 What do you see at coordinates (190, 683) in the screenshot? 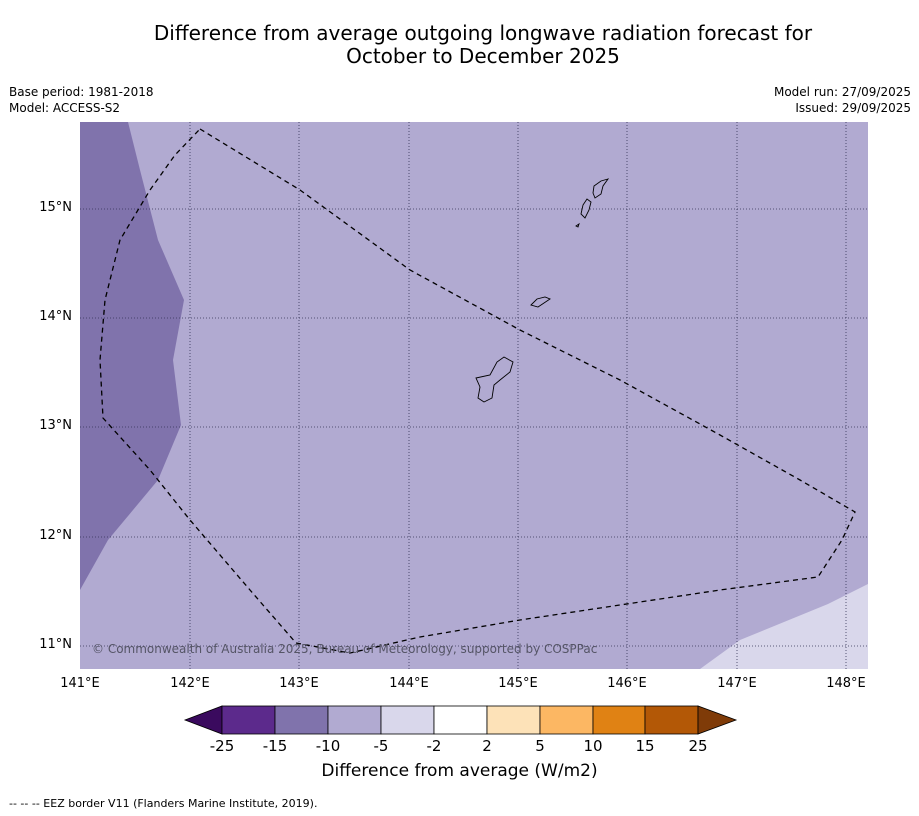
I see `lon-label: 142°E` at bounding box center [190, 683].